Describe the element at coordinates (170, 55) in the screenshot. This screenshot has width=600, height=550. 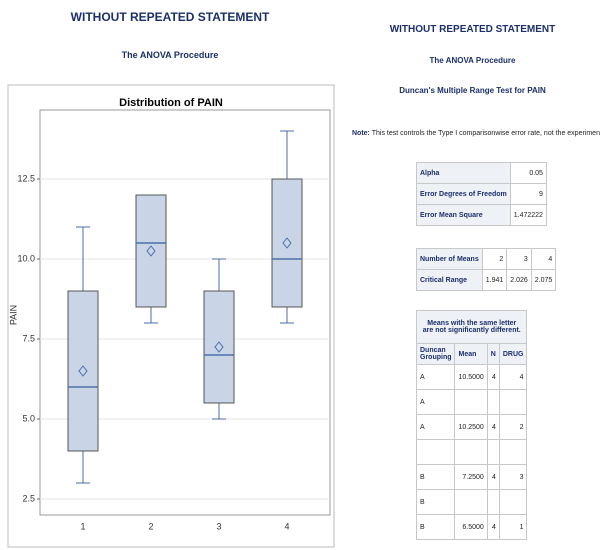
I see `left-subtitle: The ANOVA Procedure` at that location.